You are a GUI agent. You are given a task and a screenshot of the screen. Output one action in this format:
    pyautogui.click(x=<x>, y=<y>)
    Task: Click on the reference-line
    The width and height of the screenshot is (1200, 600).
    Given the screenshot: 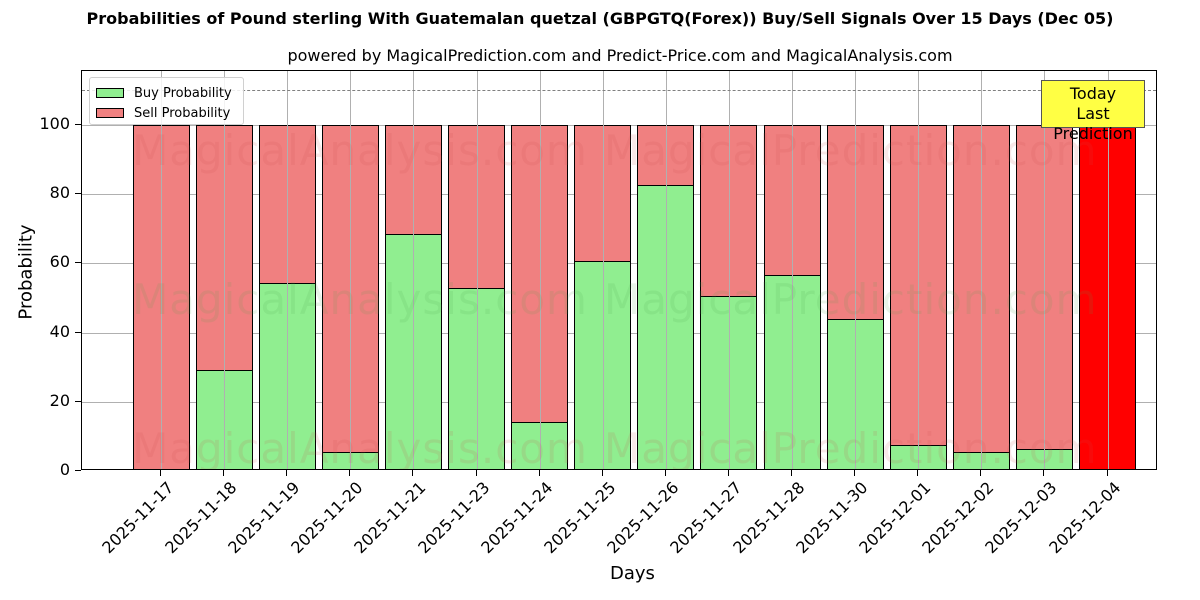 What is the action you would take?
    pyautogui.click(x=619, y=91)
    